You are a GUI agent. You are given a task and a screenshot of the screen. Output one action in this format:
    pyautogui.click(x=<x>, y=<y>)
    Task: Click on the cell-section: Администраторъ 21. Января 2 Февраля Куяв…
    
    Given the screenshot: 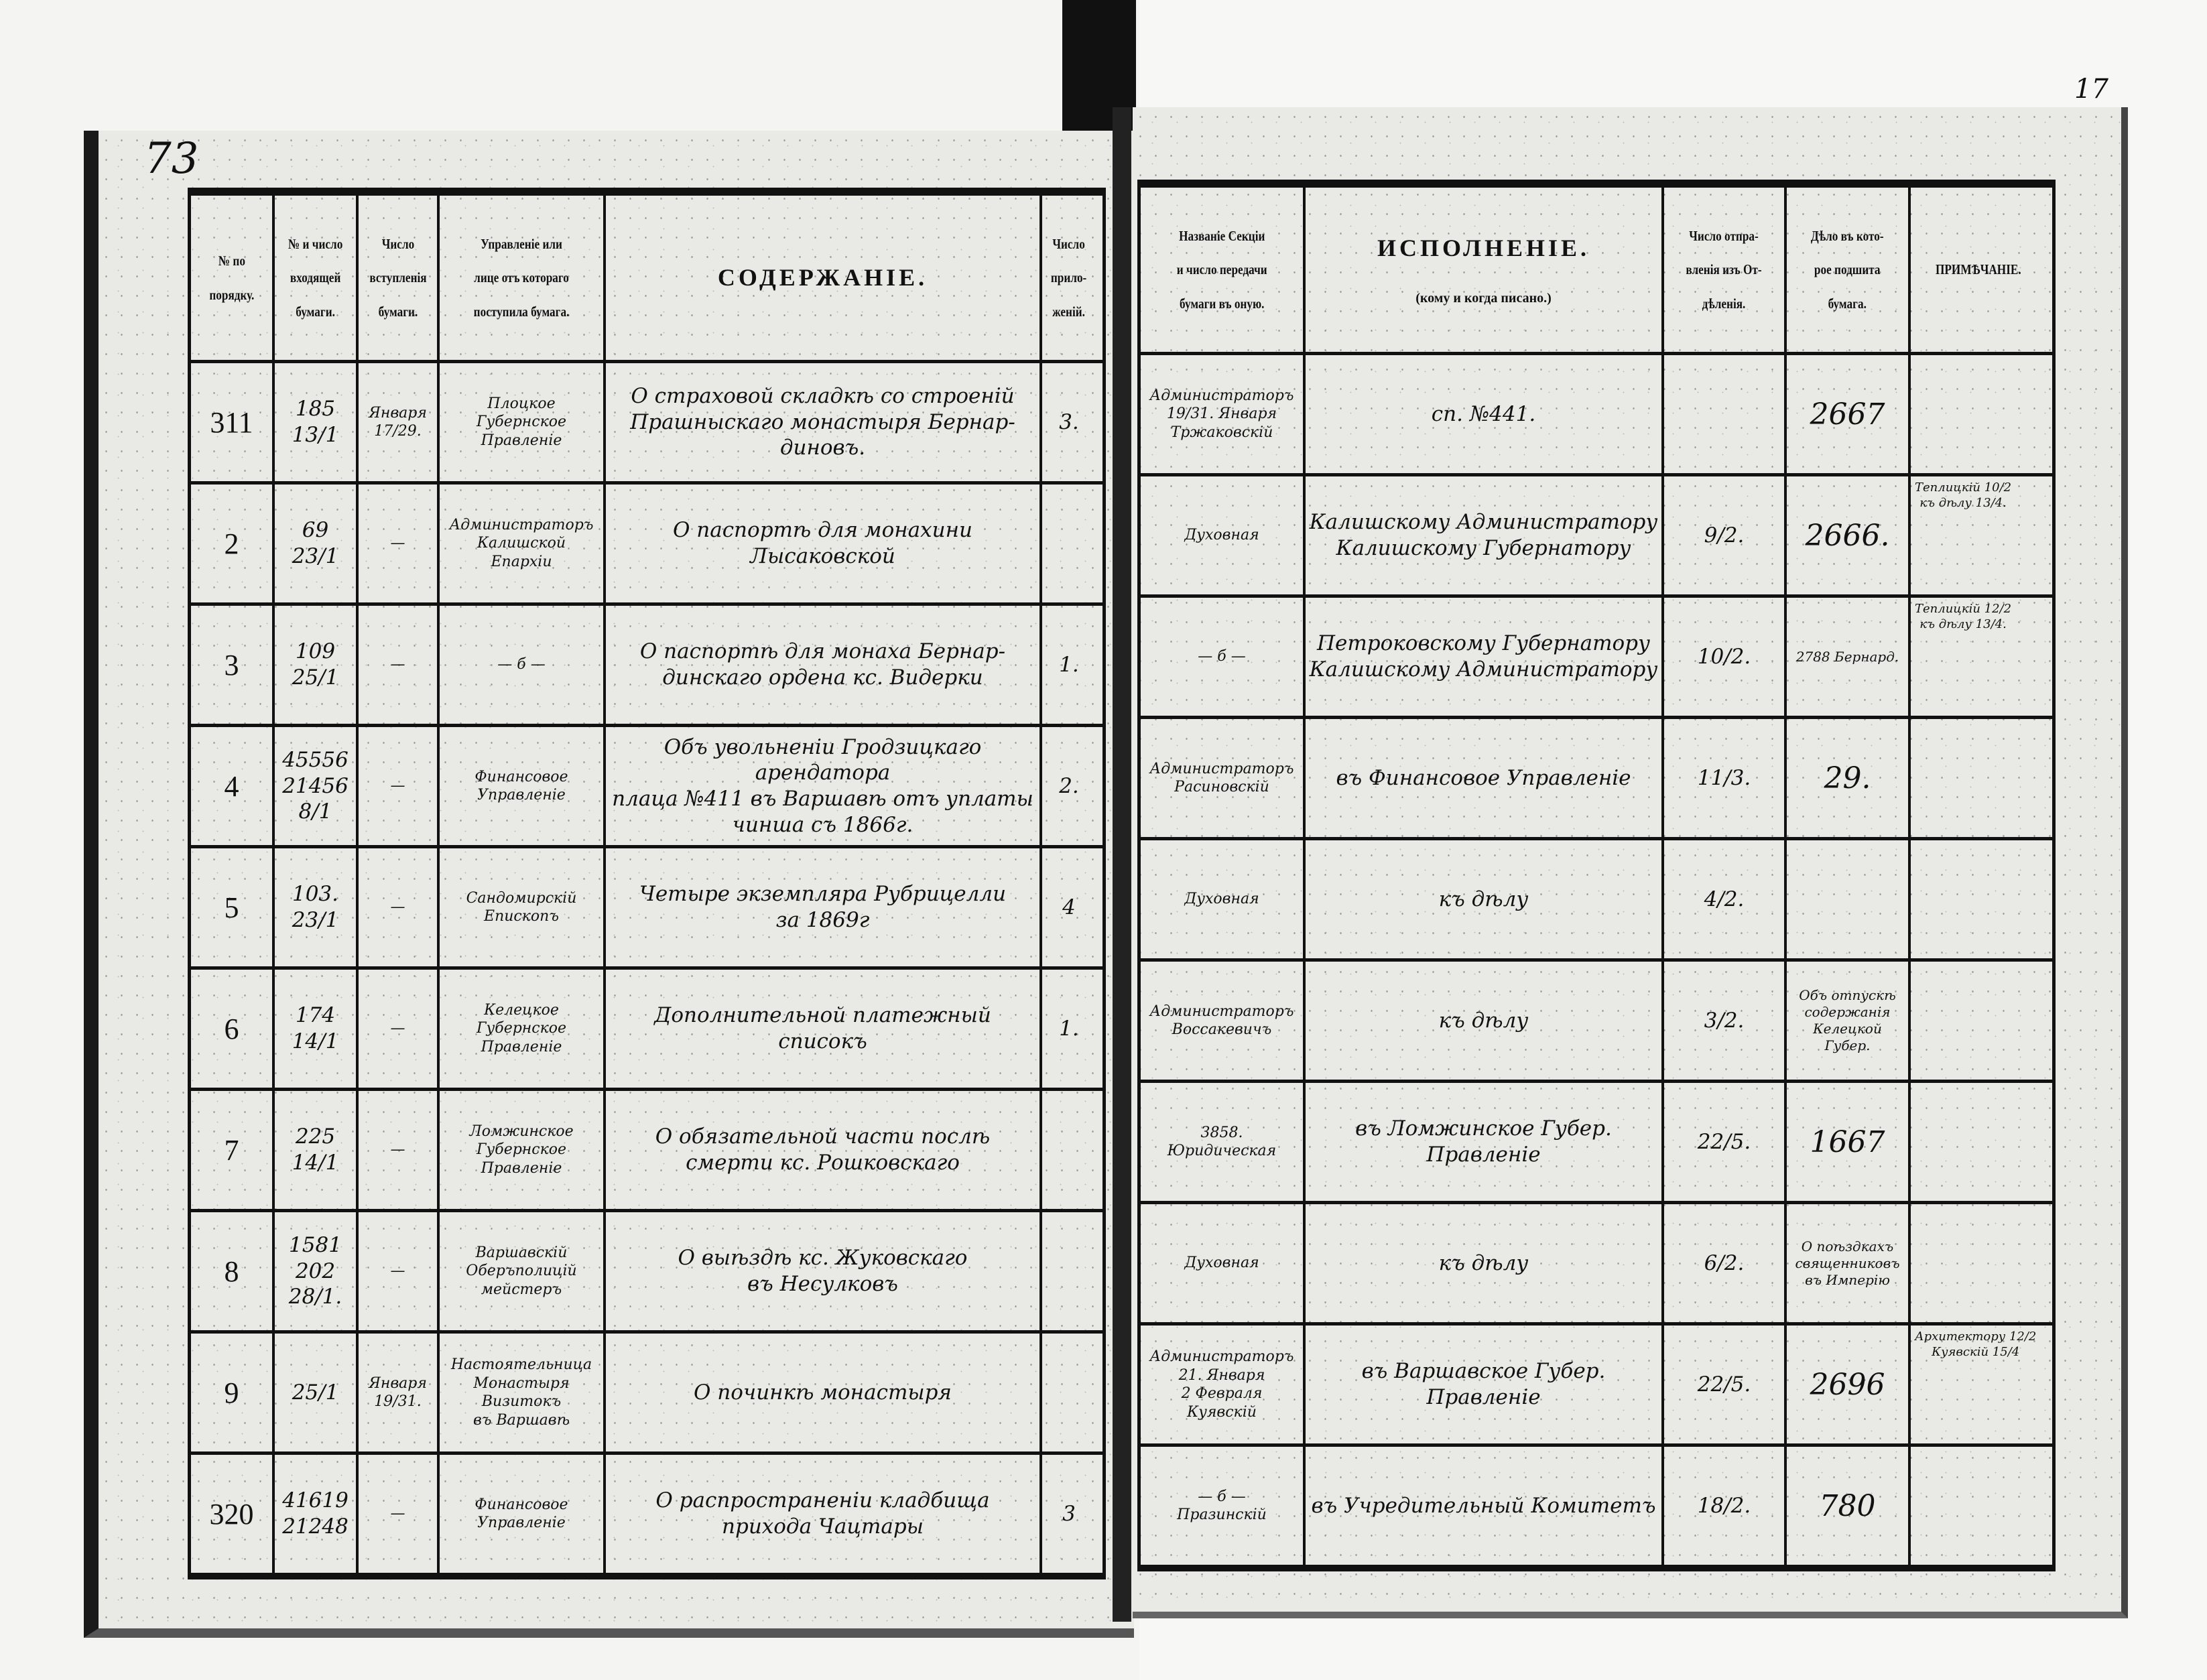 What is the action you would take?
    pyautogui.click(x=1223, y=1384)
    